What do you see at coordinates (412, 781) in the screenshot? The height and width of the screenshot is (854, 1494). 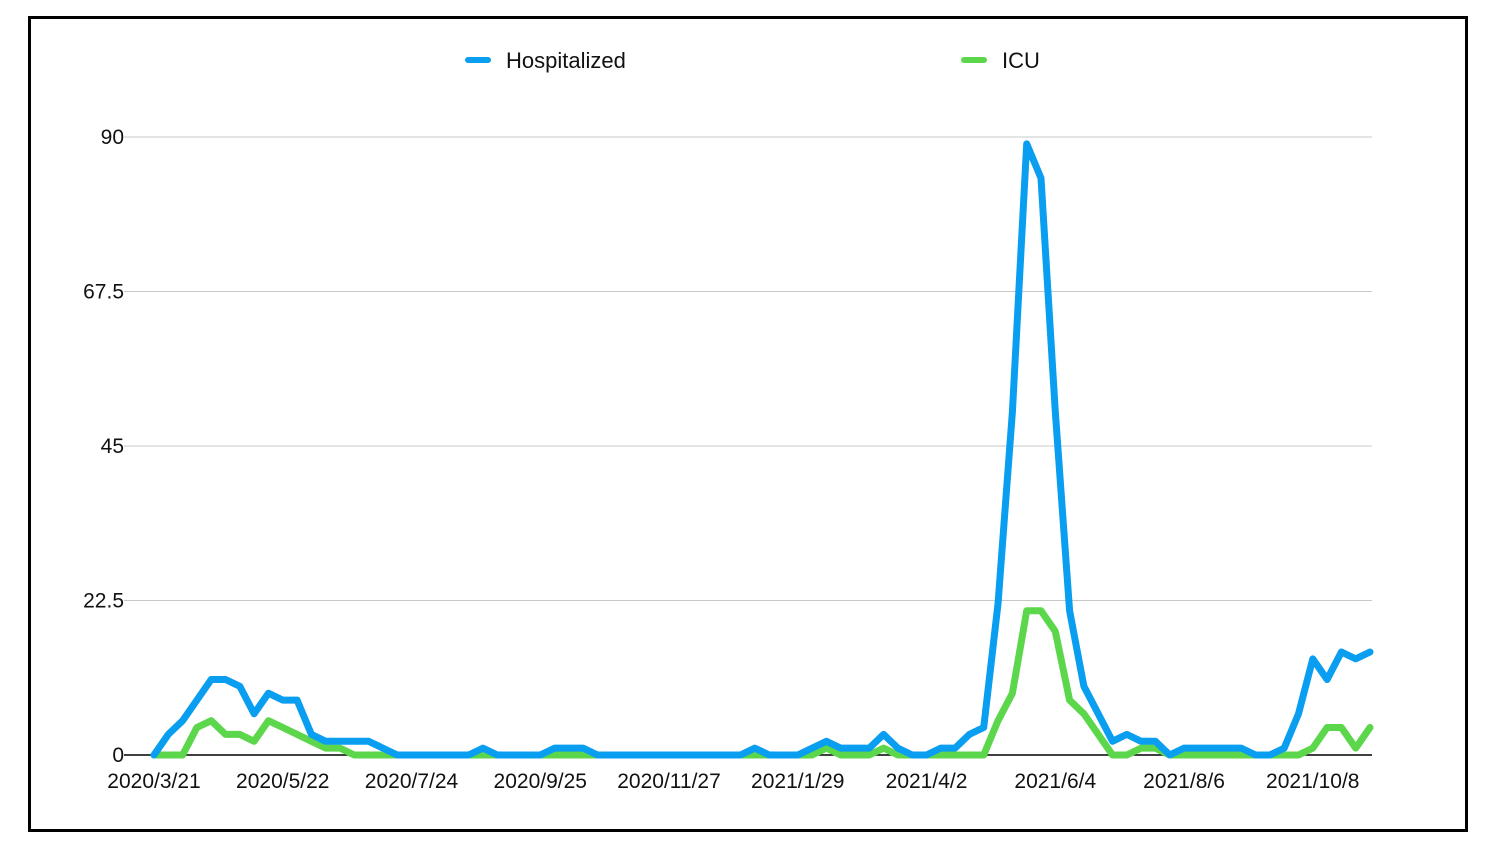 I see `x-tick-label: 2020/7/24` at bounding box center [412, 781].